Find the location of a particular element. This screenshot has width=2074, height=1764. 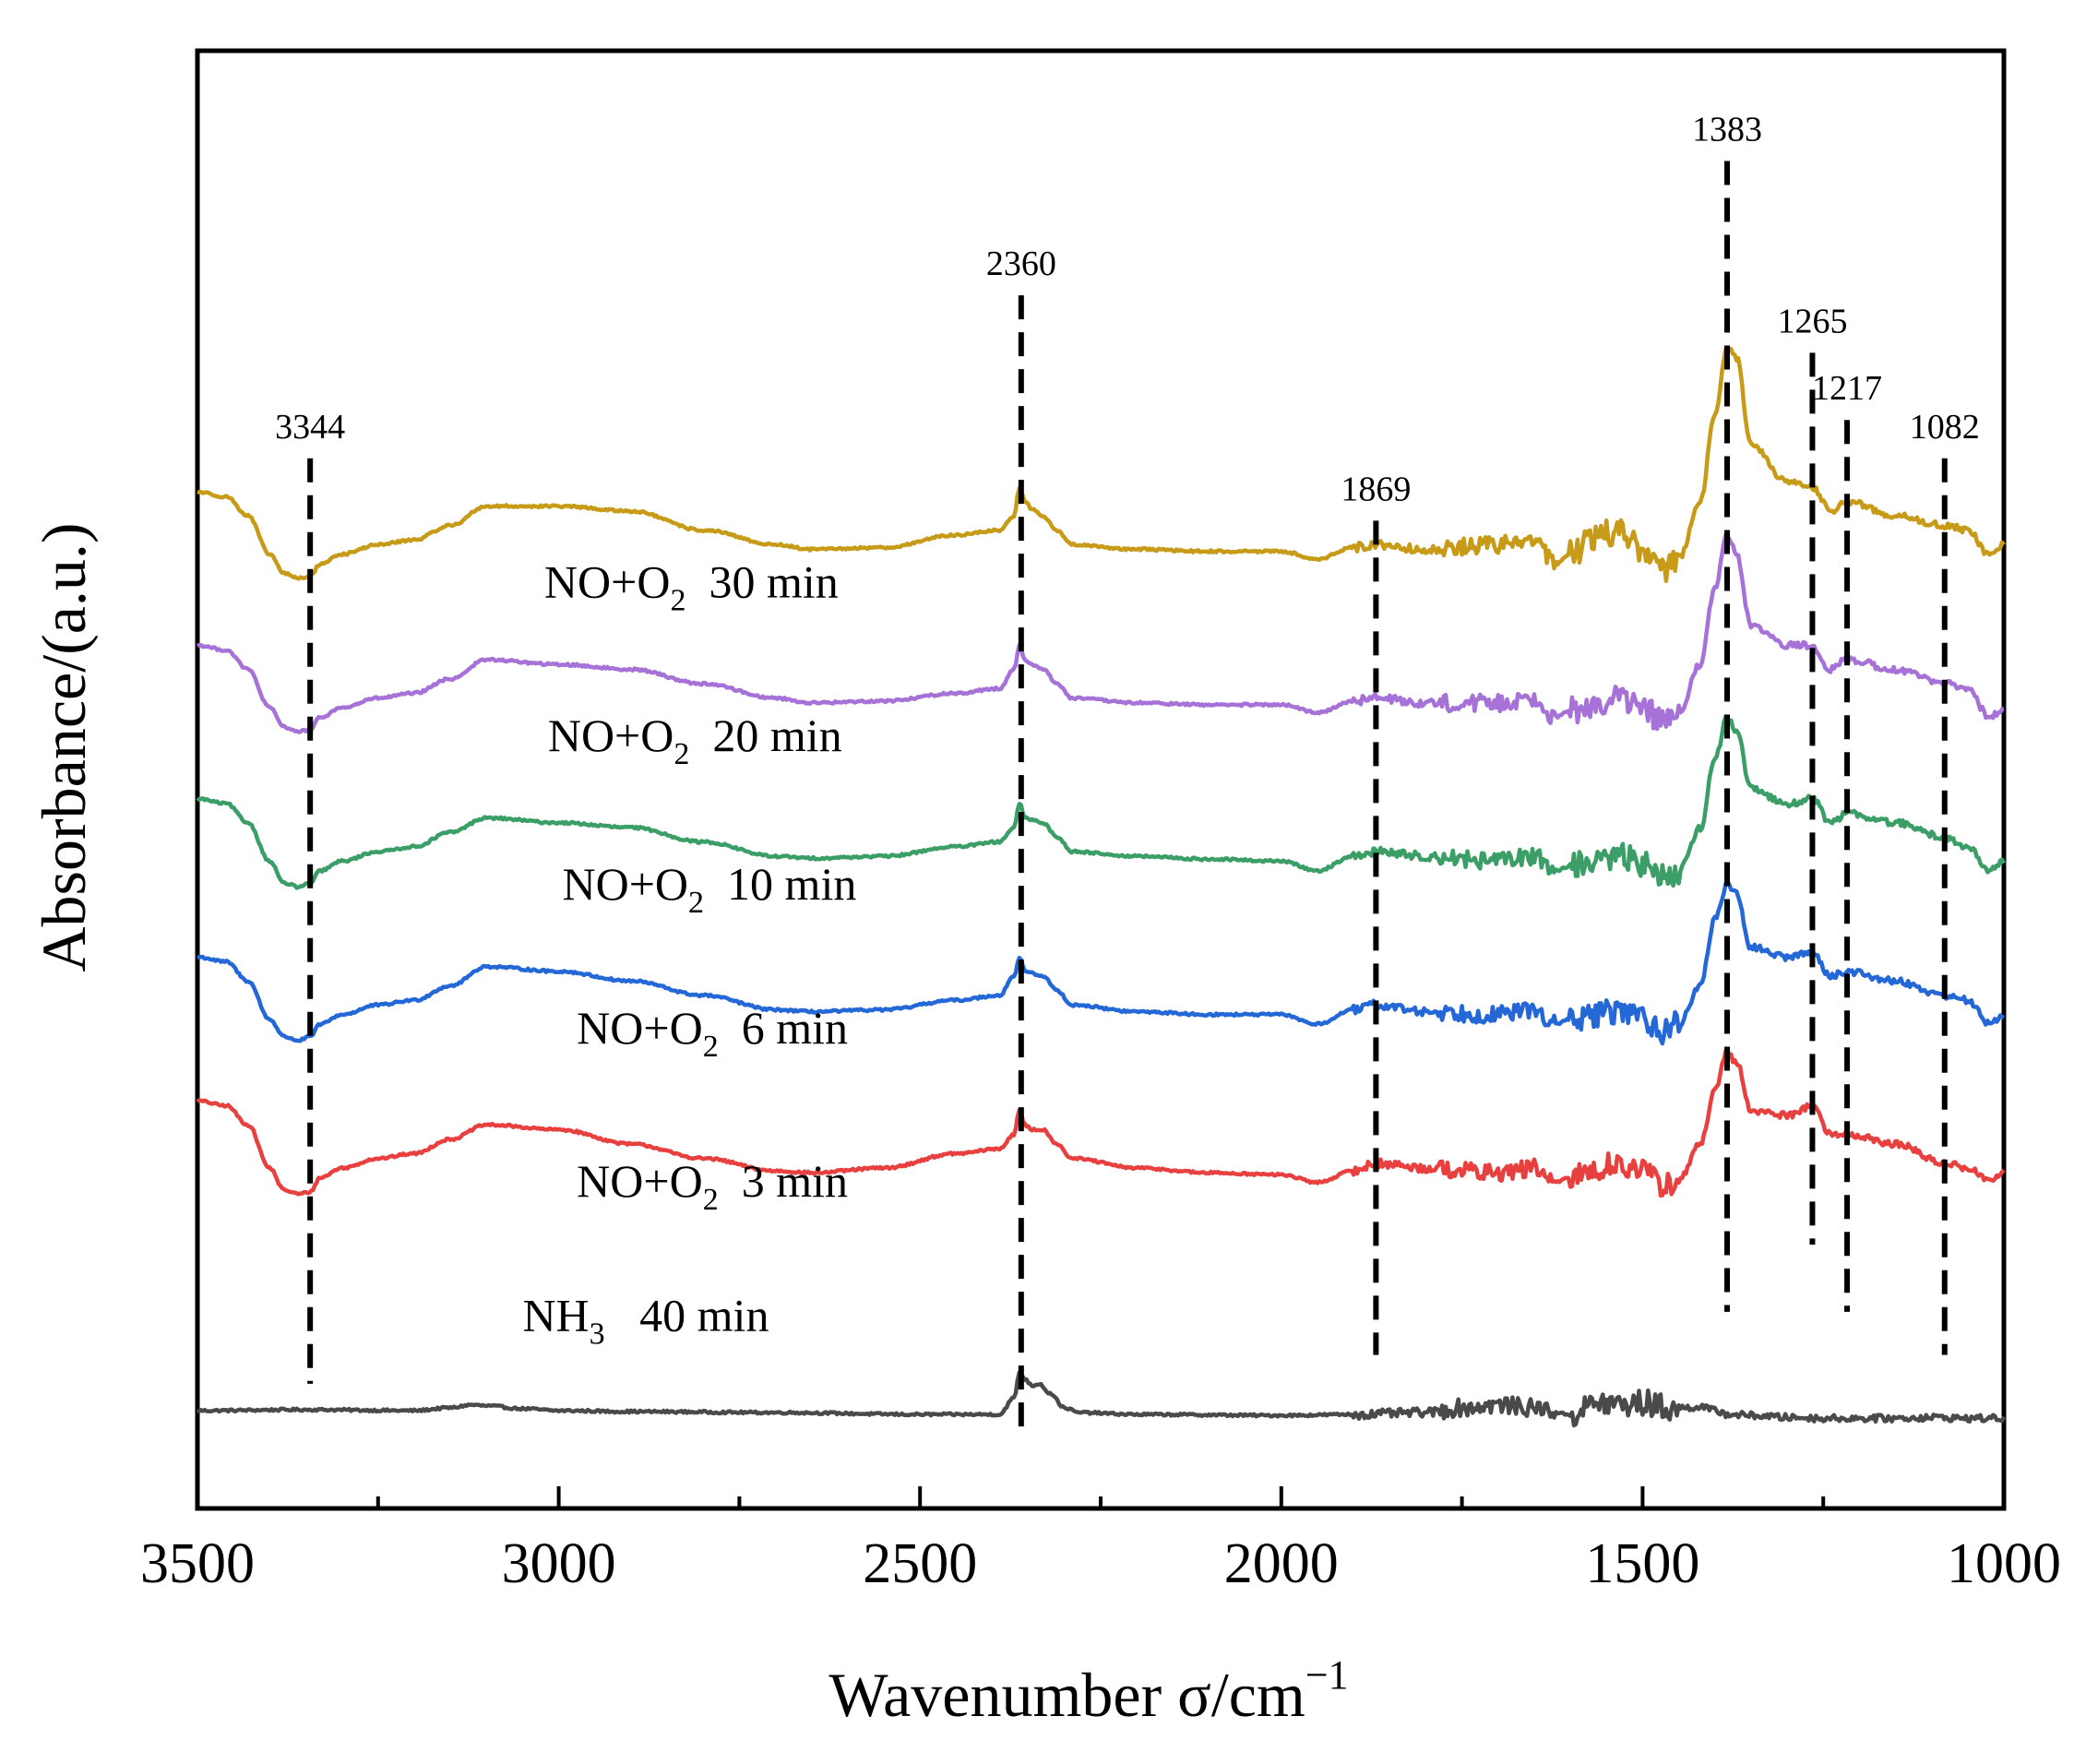

series-label-1: NO+O2 3 min is located at coordinates (712, 1186).